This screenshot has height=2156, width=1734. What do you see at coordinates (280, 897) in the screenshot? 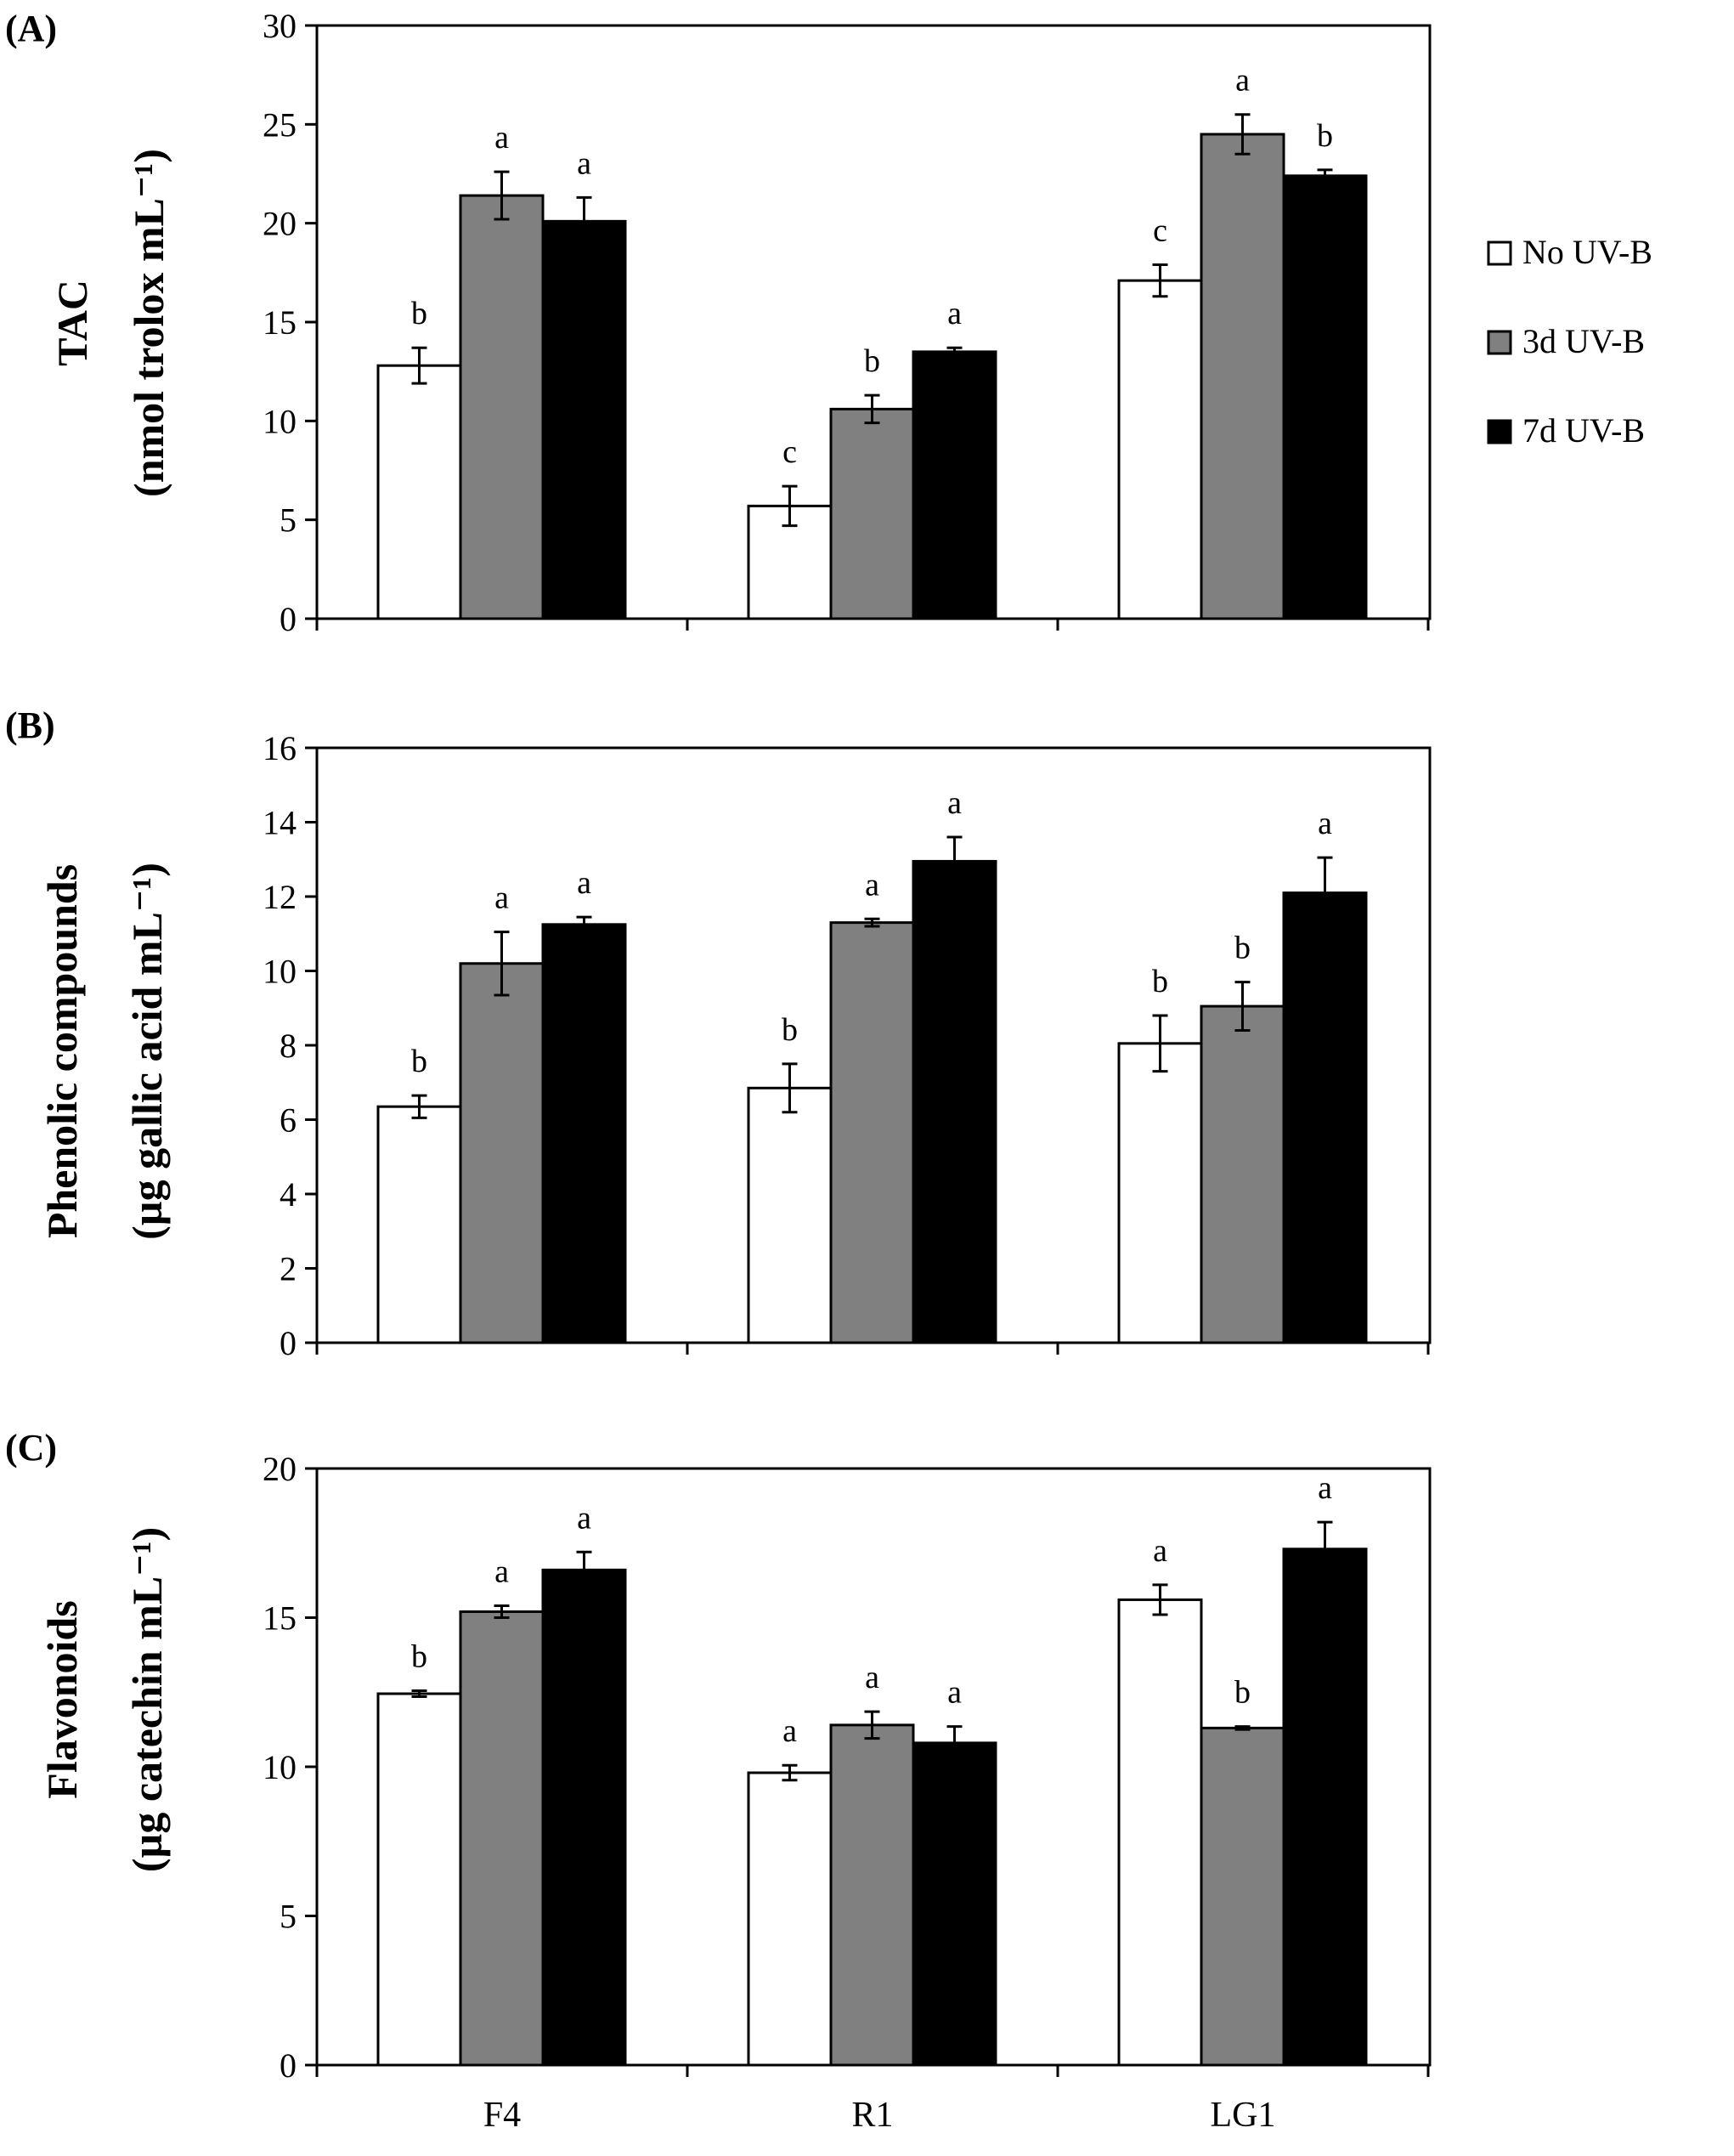
I see `y-tick-label: 12` at bounding box center [280, 897].